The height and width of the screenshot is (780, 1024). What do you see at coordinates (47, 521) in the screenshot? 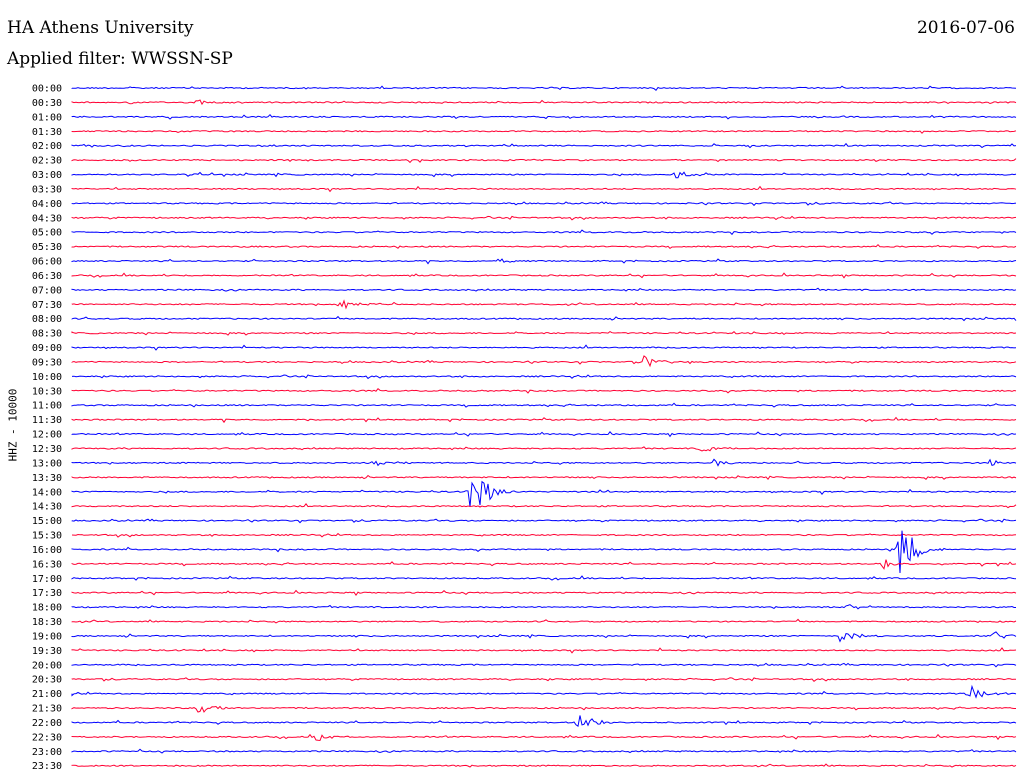
I see `row-time-label: 15:00` at bounding box center [47, 521].